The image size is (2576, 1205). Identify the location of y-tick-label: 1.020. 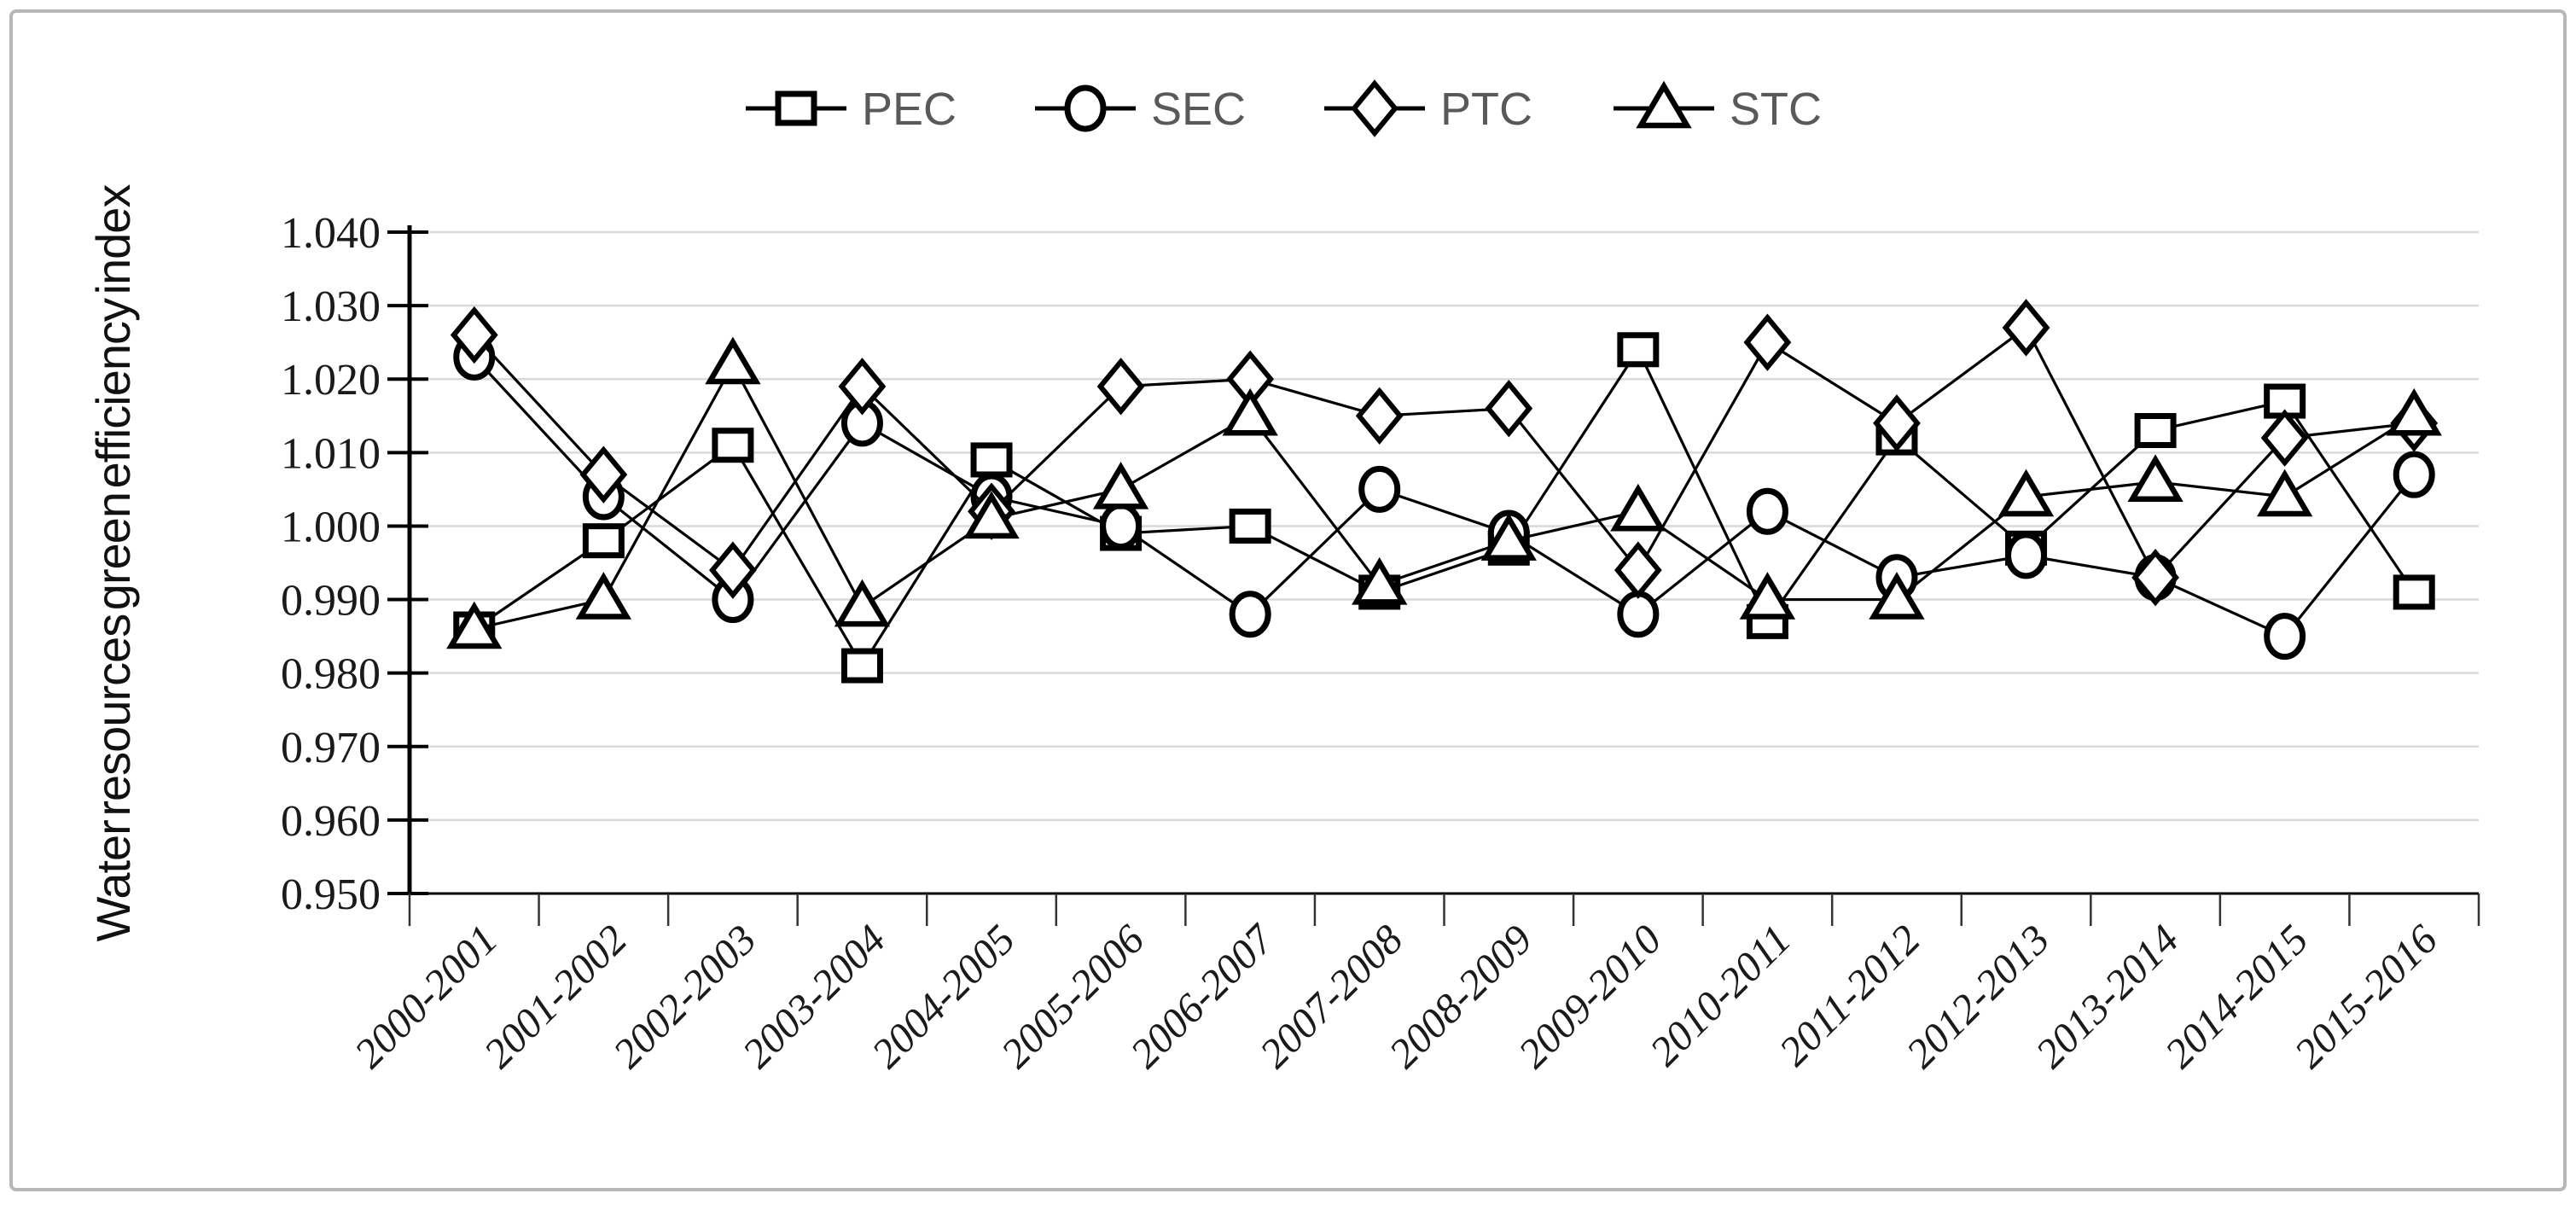
(331, 381).